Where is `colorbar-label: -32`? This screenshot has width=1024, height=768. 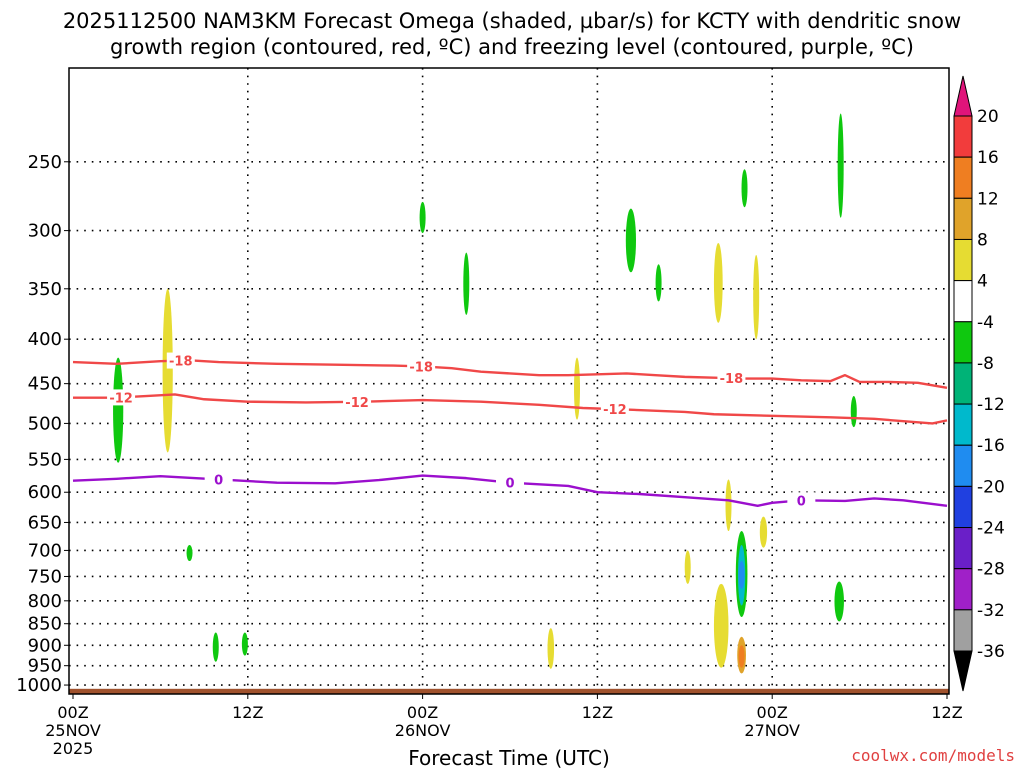 colorbar-label: -32 is located at coordinates (991, 611).